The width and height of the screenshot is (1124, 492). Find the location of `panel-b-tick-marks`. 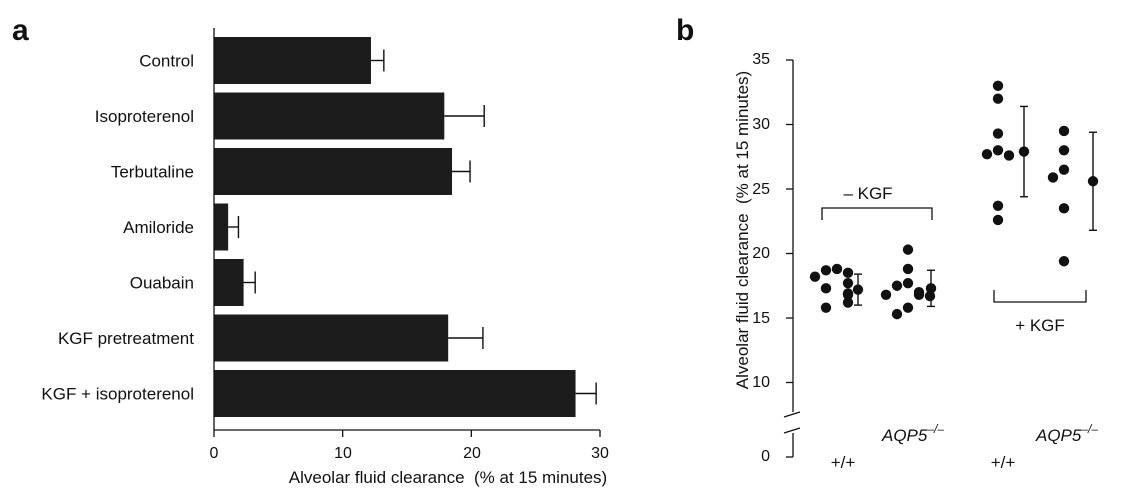

panel-b-tick-marks is located at coordinates (789, 258).